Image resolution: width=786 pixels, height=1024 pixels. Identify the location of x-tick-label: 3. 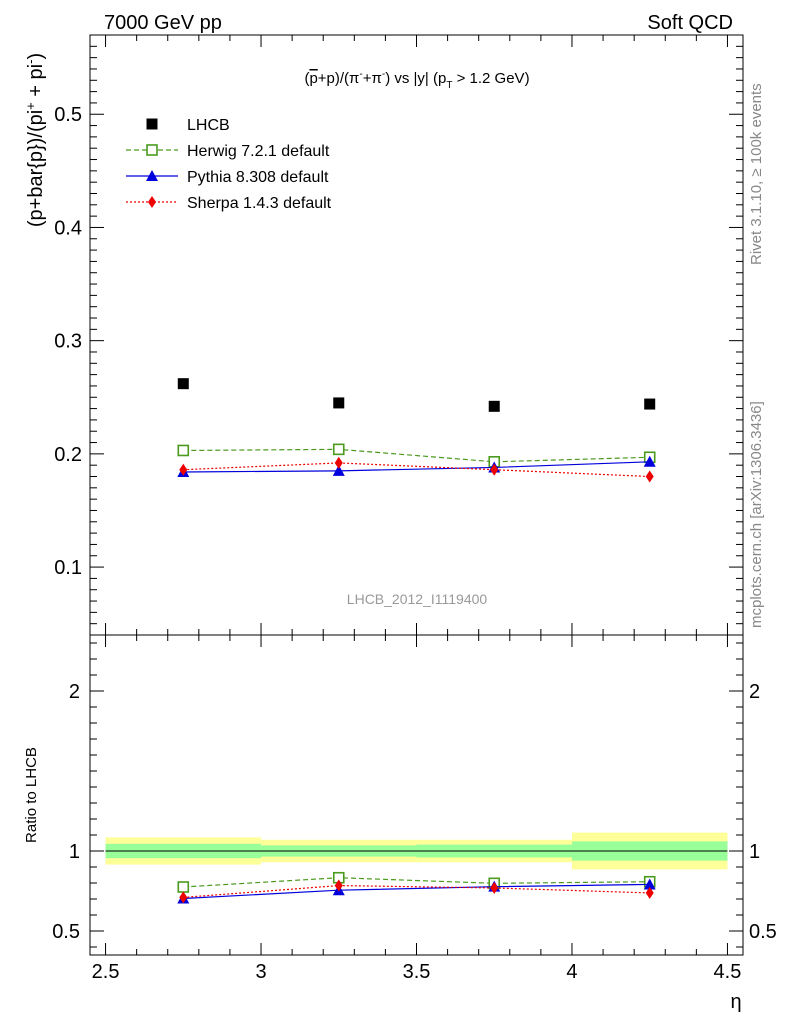
(260, 972).